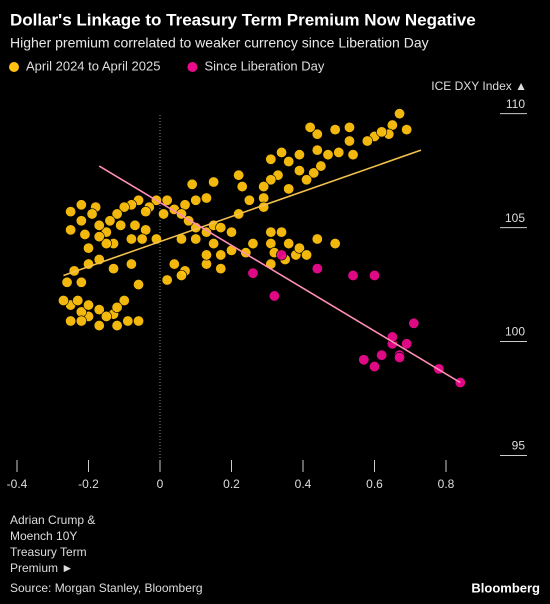 The height and width of the screenshot is (604, 550). Describe the element at coordinates (515, 104) in the screenshot. I see `y-tick-label: 110` at that location.